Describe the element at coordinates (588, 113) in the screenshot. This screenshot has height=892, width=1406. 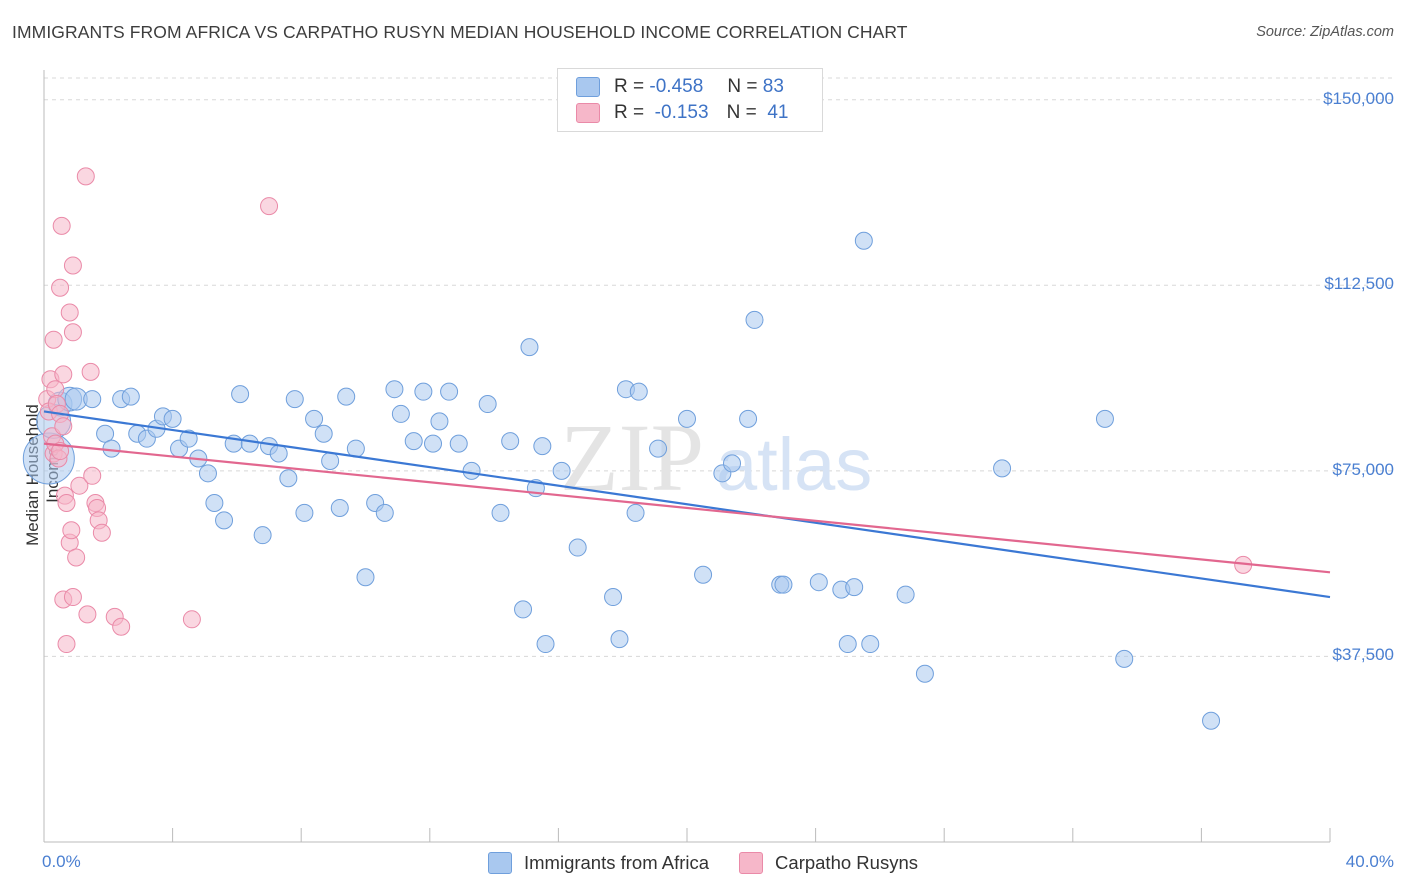
I see `legend-swatch-pink` at that location.